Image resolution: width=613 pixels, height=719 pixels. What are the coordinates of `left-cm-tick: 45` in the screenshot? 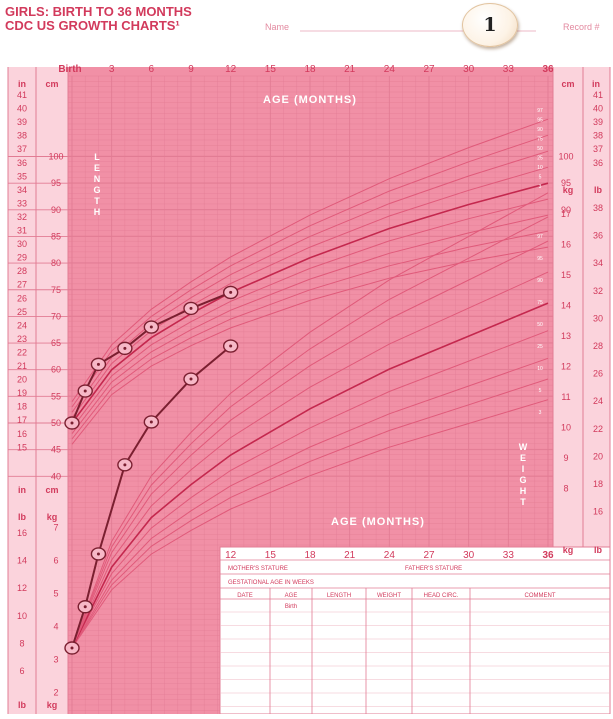 It's located at (56, 450).